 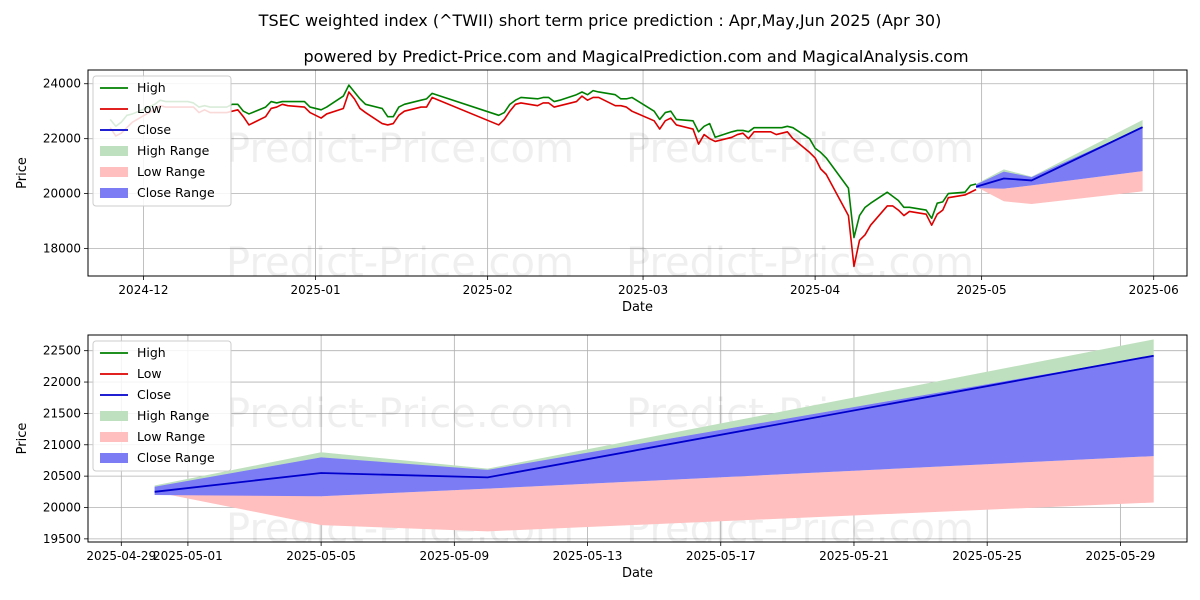 I want to click on x-tick-label: 2025-05-05, so click(x=321, y=556).